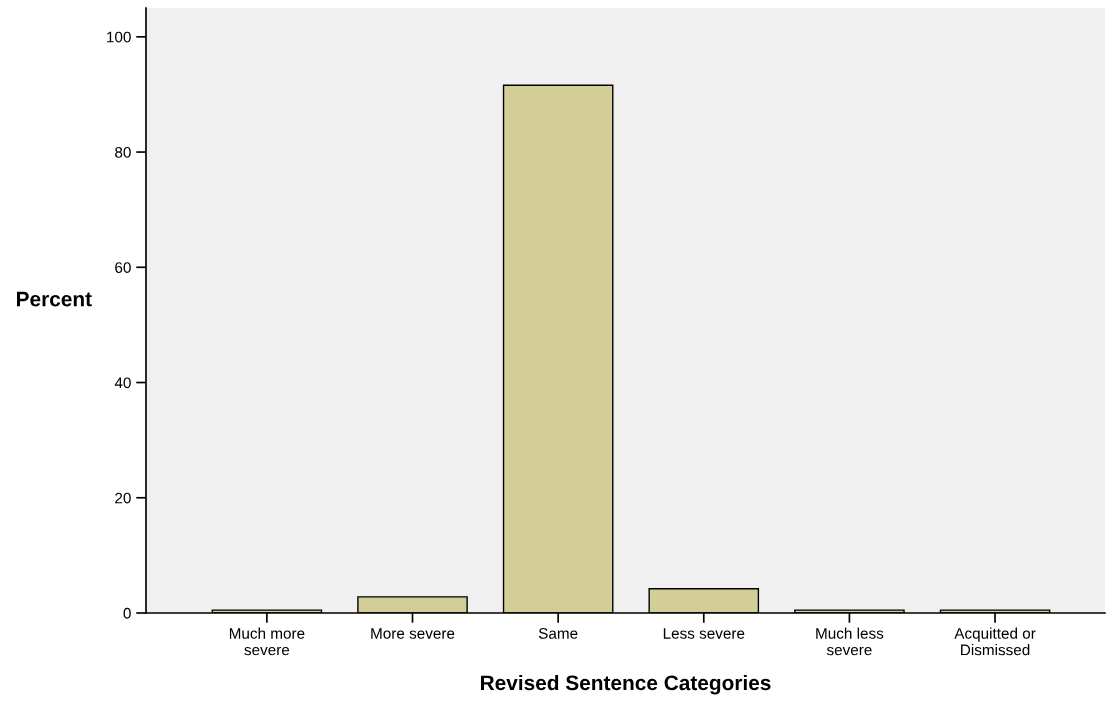 This screenshot has height=711, width=1106. What do you see at coordinates (704, 633) in the screenshot?
I see `x-tick-label: Less severe` at bounding box center [704, 633].